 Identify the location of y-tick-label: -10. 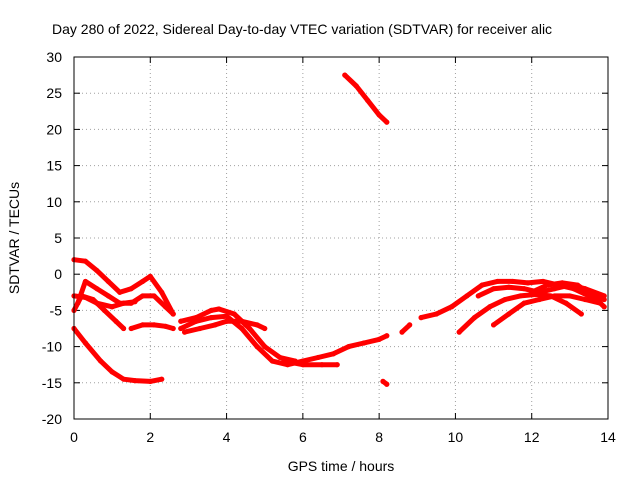
(52, 347).